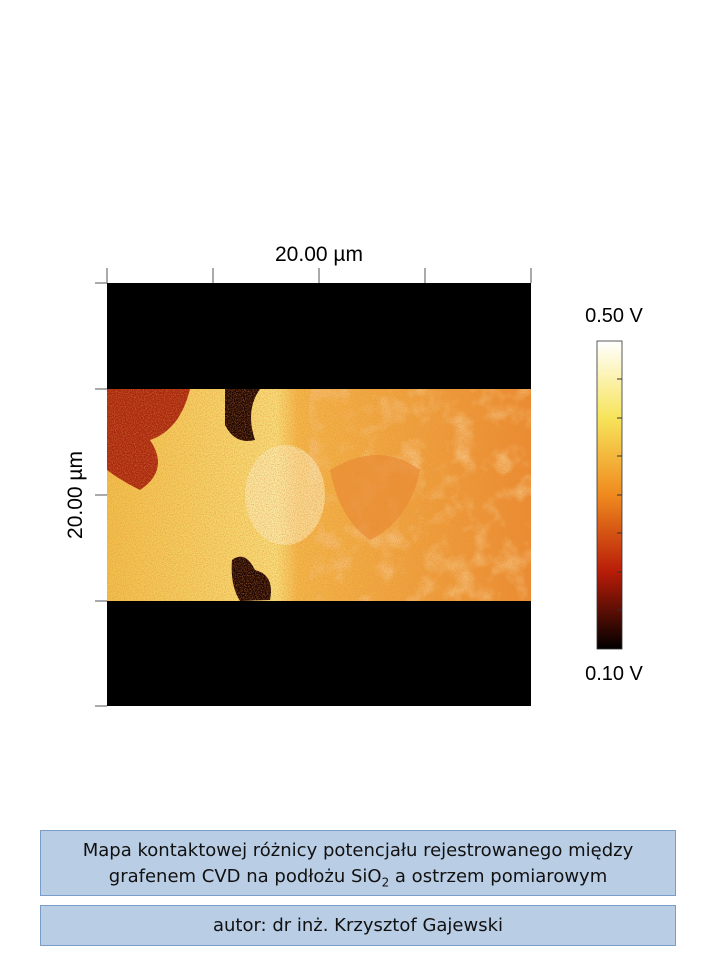 Image resolution: width=720 pixels, height=960 pixels. Describe the element at coordinates (358, 925) in the screenshot. I see `author: autor: dr inż. Krzysztof Gajewski` at that location.